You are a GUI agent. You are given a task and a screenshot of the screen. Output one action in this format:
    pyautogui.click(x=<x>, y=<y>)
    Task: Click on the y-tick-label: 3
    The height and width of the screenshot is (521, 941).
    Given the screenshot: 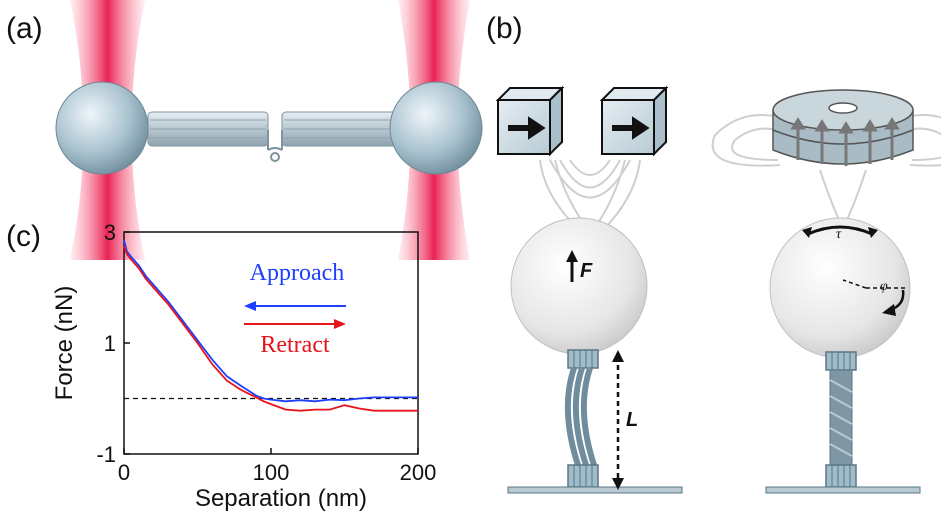 What is the action you would take?
    pyautogui.click(x=110, y=232)
    